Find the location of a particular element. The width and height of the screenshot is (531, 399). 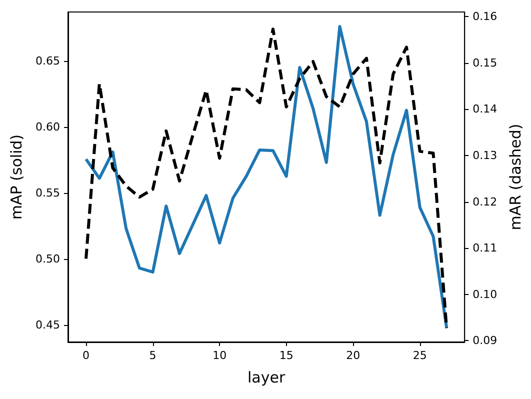

x-tick-label: 5 is located at coordinates (152, 355).